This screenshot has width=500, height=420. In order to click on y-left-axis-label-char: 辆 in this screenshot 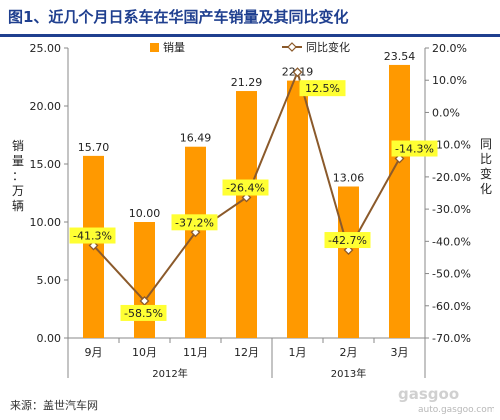, I will do `click(18, 206)`.